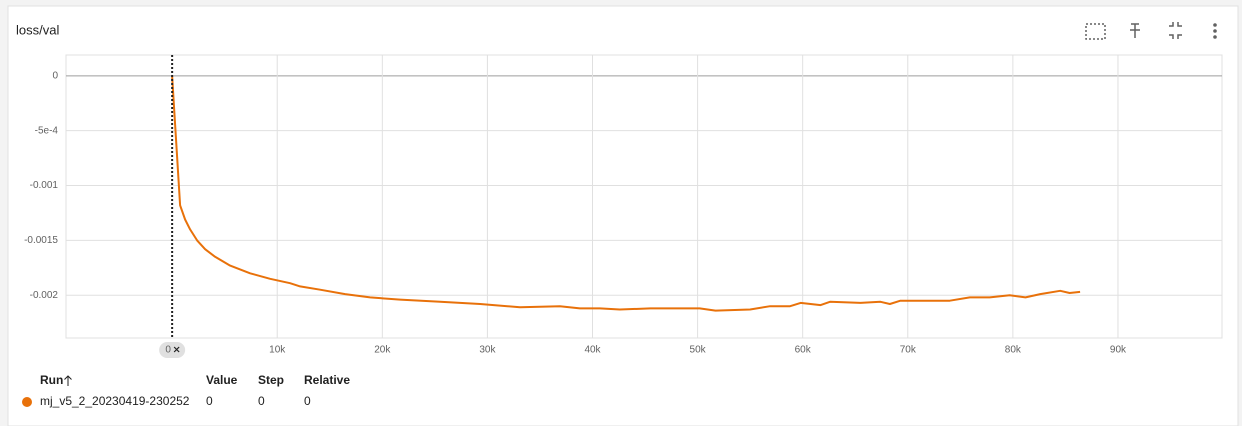 The height and width of the screenshot is (426, 1242). Describe the element at coordinates (1215, 31) in the screenshot. I see `more-button` at that location.